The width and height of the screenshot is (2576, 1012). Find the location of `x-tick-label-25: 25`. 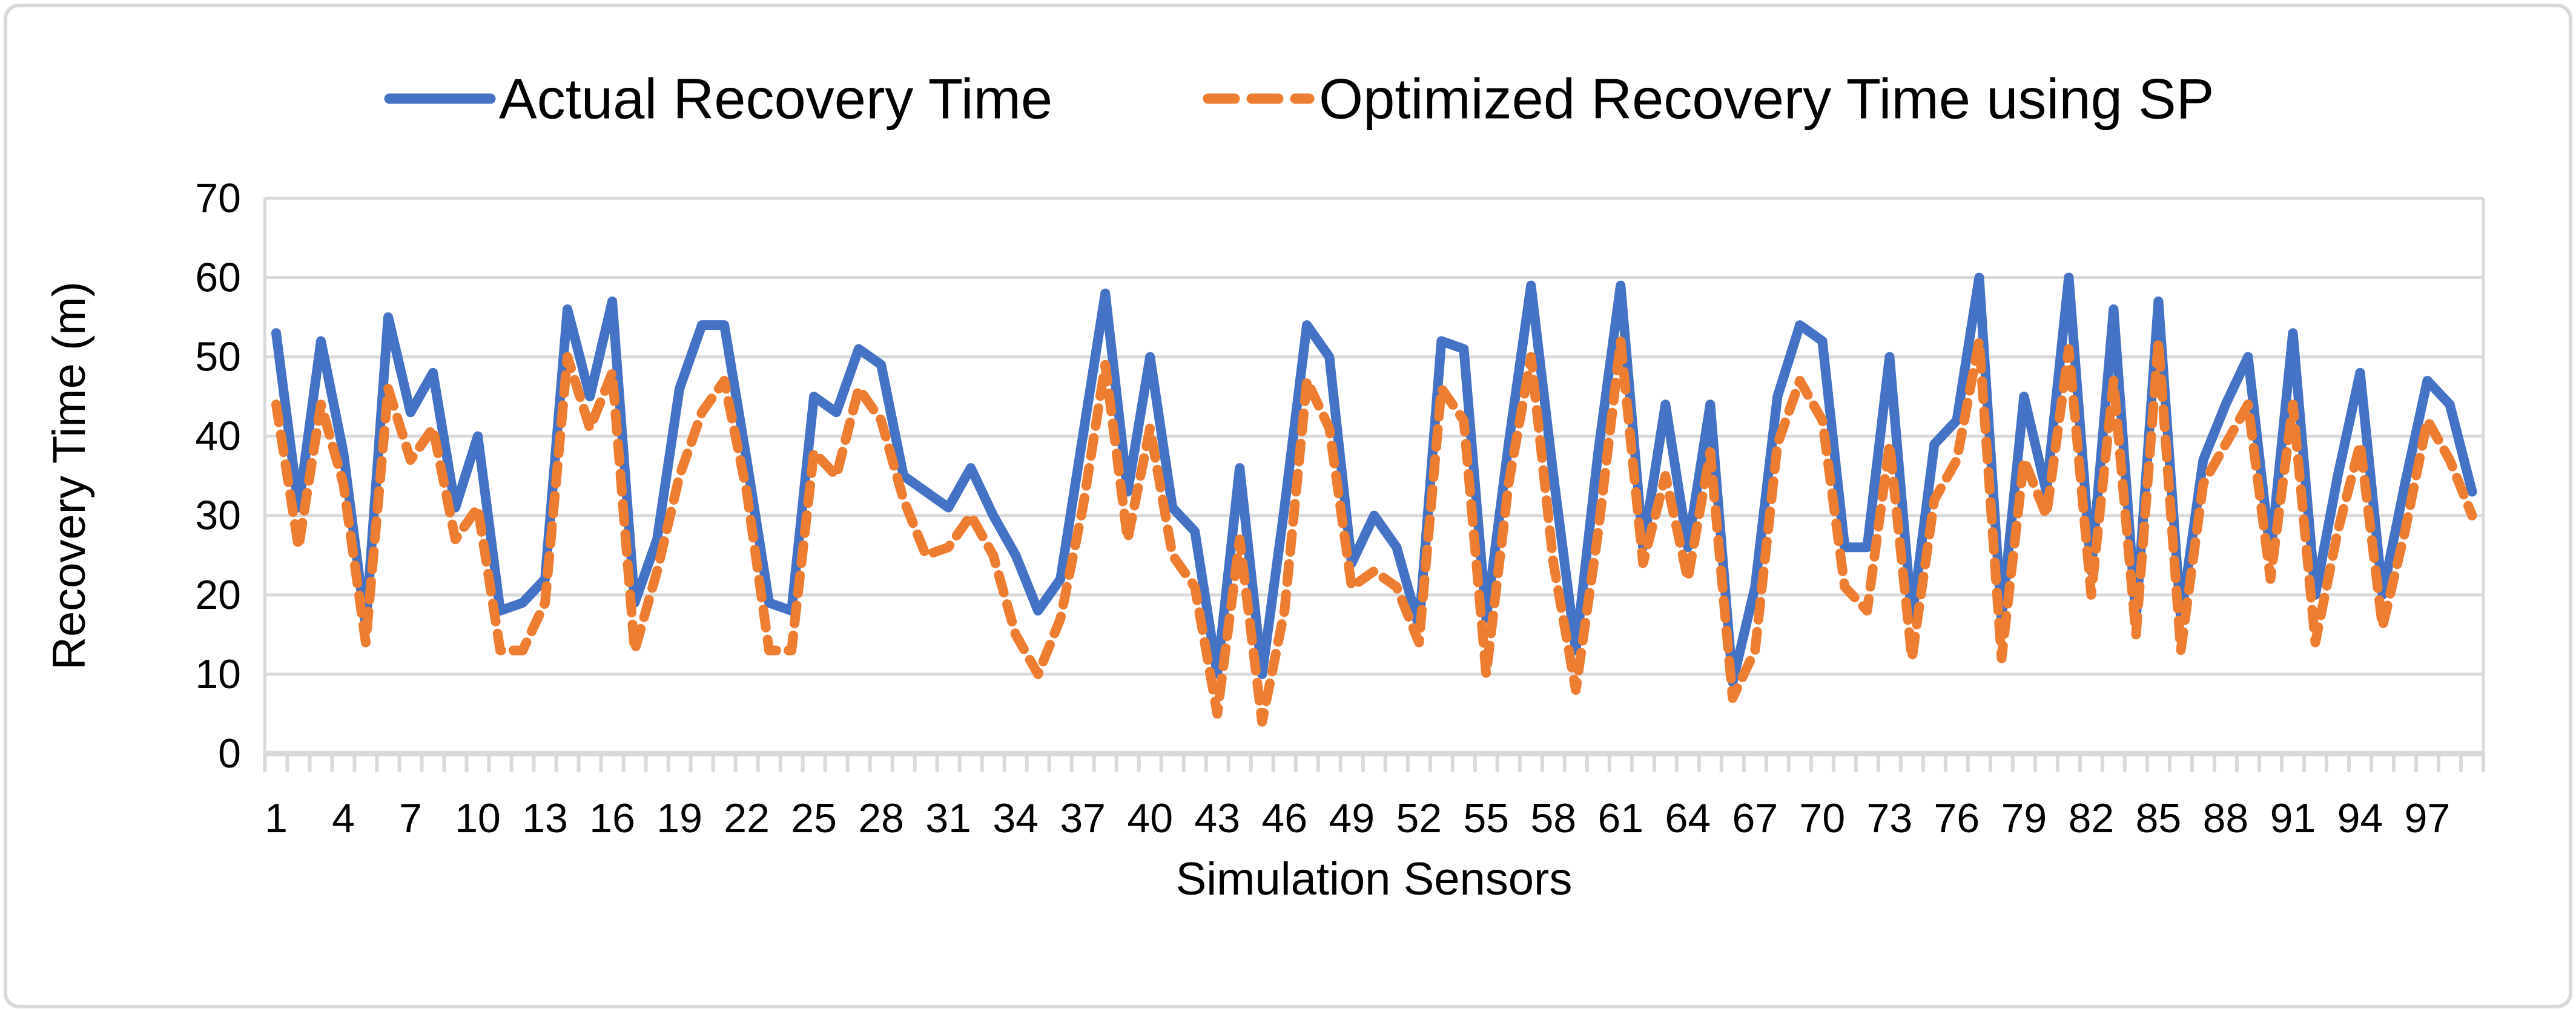

x-tick-label-25: 25 is located at coordinates (814, 818).